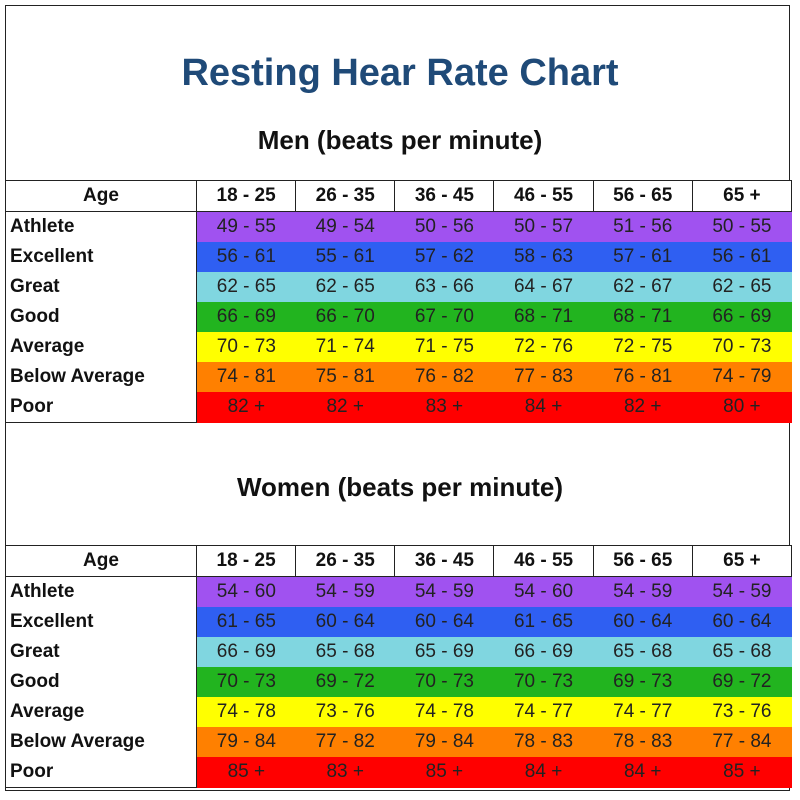 The image size is (800, 800). I want to click on men-subtitle: Men (beats per minute), so click(400, 140).